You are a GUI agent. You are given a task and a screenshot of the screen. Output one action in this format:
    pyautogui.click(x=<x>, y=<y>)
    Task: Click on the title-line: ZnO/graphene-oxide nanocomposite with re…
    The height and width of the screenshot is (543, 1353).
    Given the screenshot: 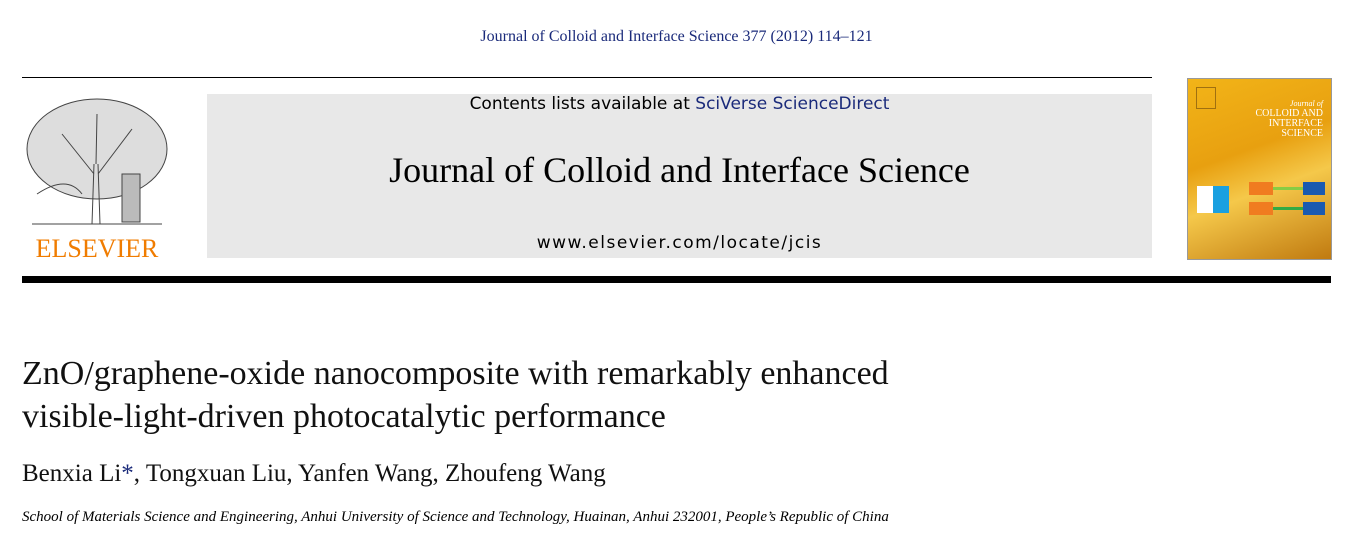 What is the action you would take?
    pyautogui.click(x=455, y=373)
    